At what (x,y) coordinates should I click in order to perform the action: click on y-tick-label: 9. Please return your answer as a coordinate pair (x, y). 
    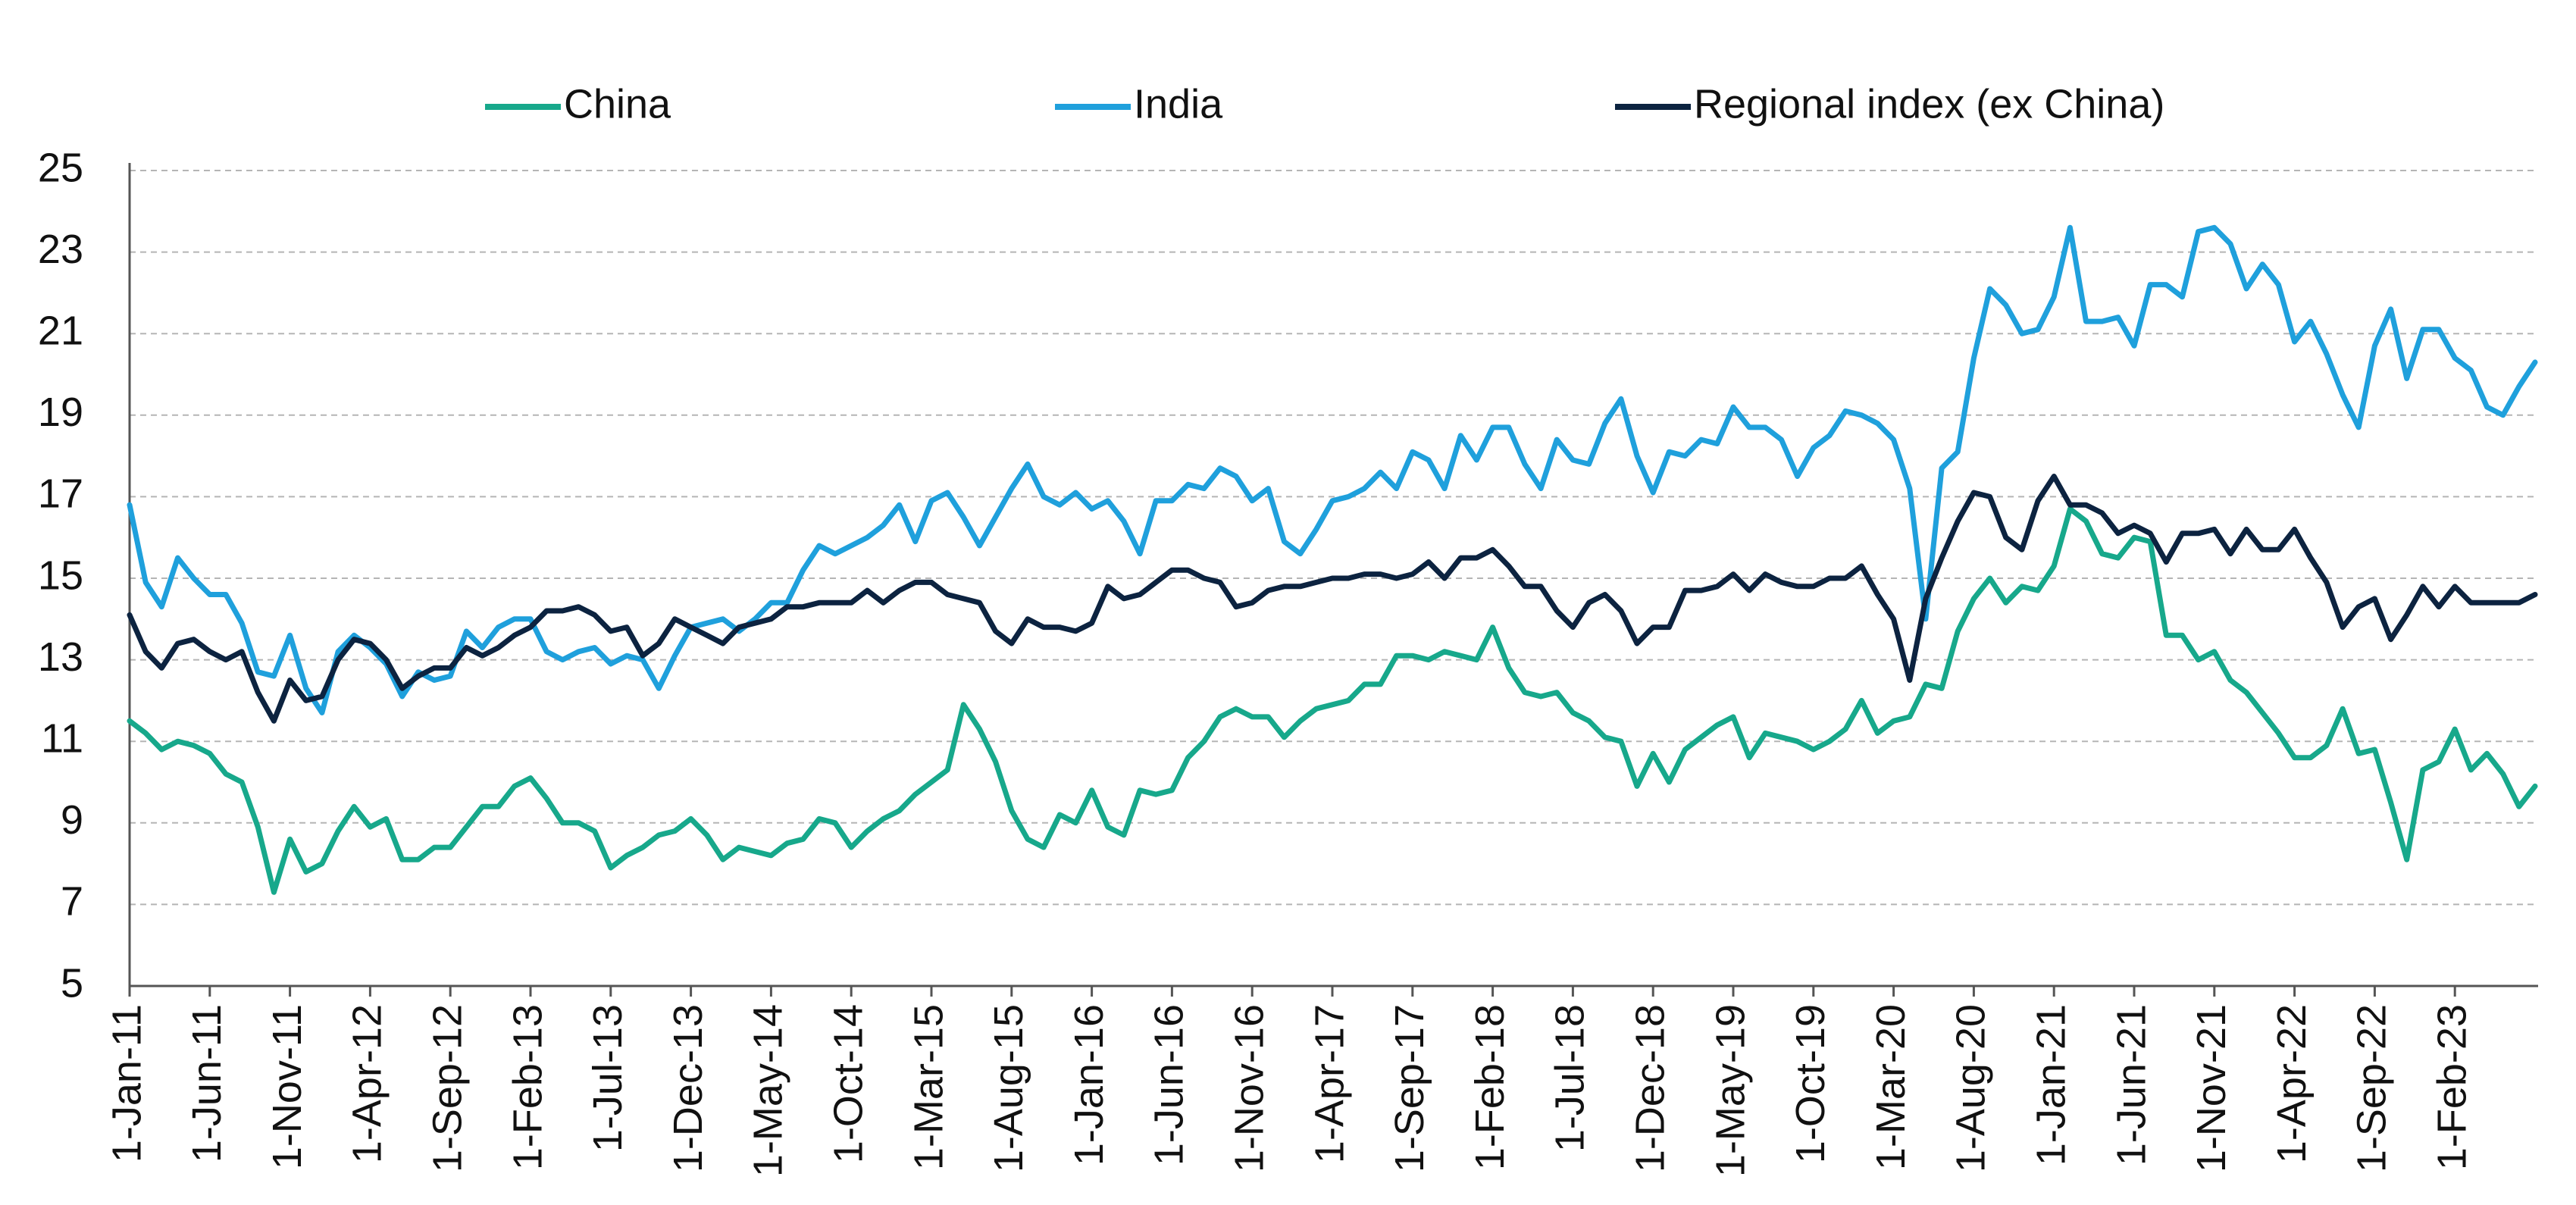
    Looking at the image, I should click on (72, 820).